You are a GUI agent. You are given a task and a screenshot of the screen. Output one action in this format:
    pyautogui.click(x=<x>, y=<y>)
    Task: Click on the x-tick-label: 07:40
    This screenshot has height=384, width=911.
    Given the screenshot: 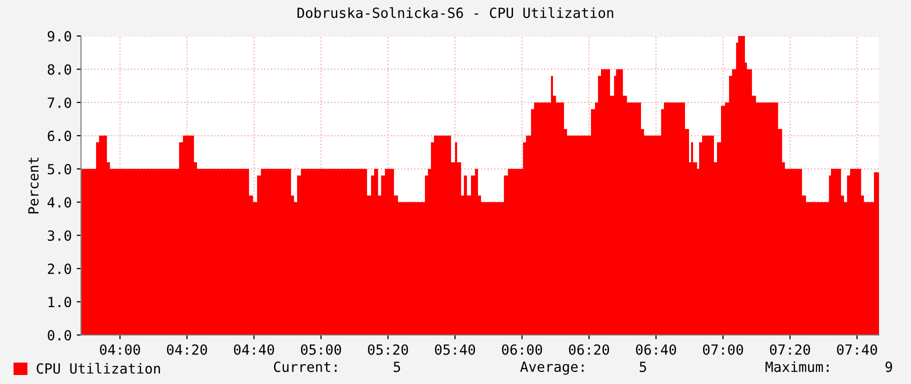 What is the action you would take?
    pyautogui.click(x=857, y=349)
    